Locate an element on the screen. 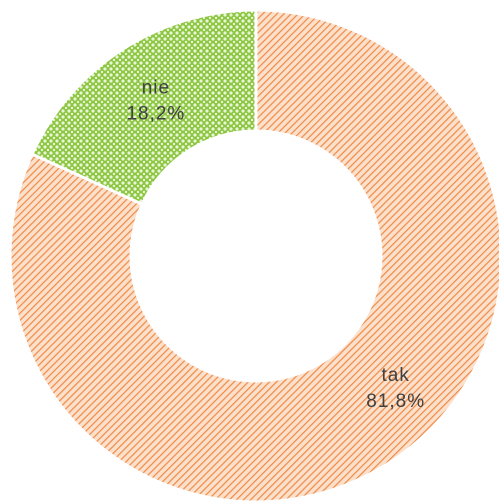  slice-value-label: 18,2% is located at coordinates (155, 113).